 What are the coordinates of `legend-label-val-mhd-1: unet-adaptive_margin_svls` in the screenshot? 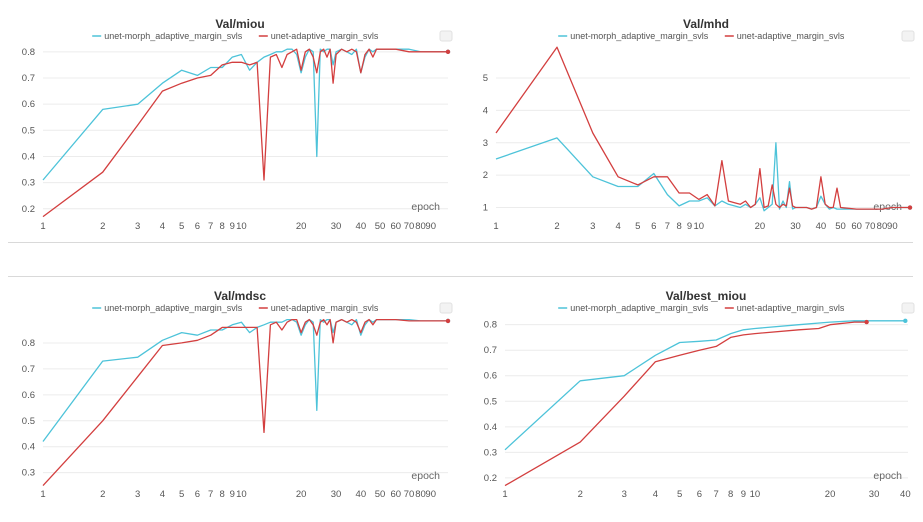 It's located at (791, 36).